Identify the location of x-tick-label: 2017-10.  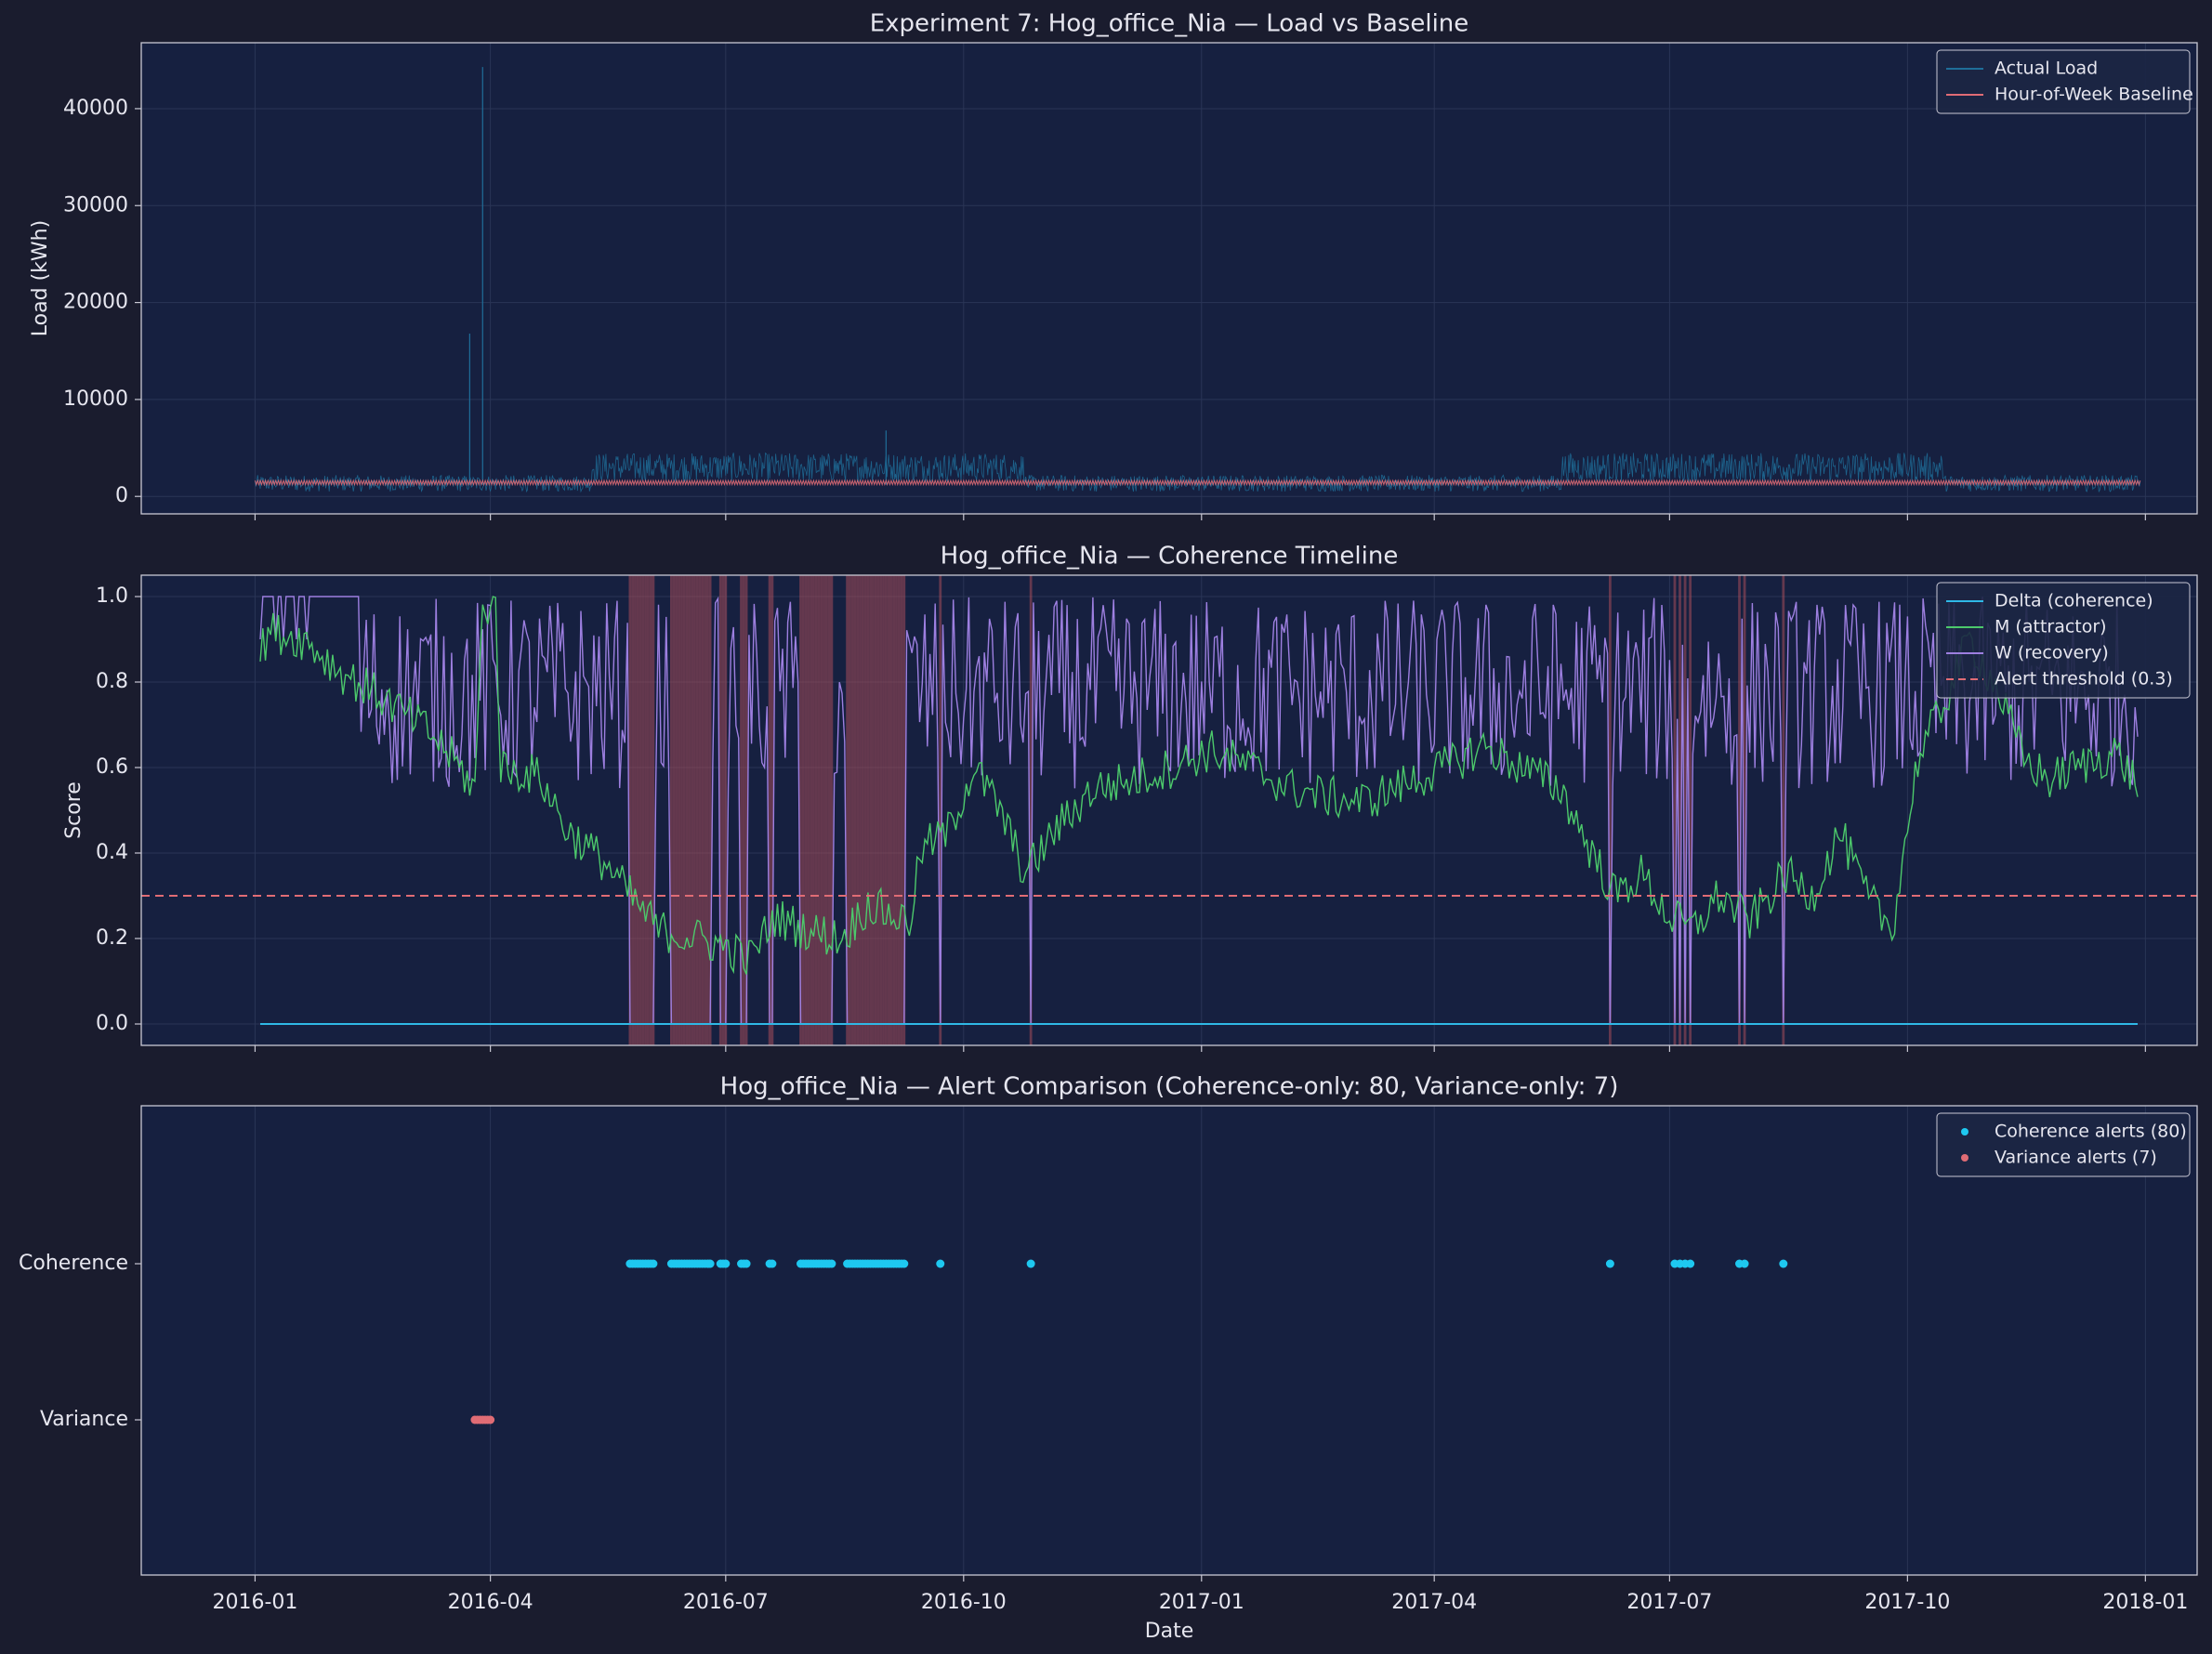
(1907, 1602).